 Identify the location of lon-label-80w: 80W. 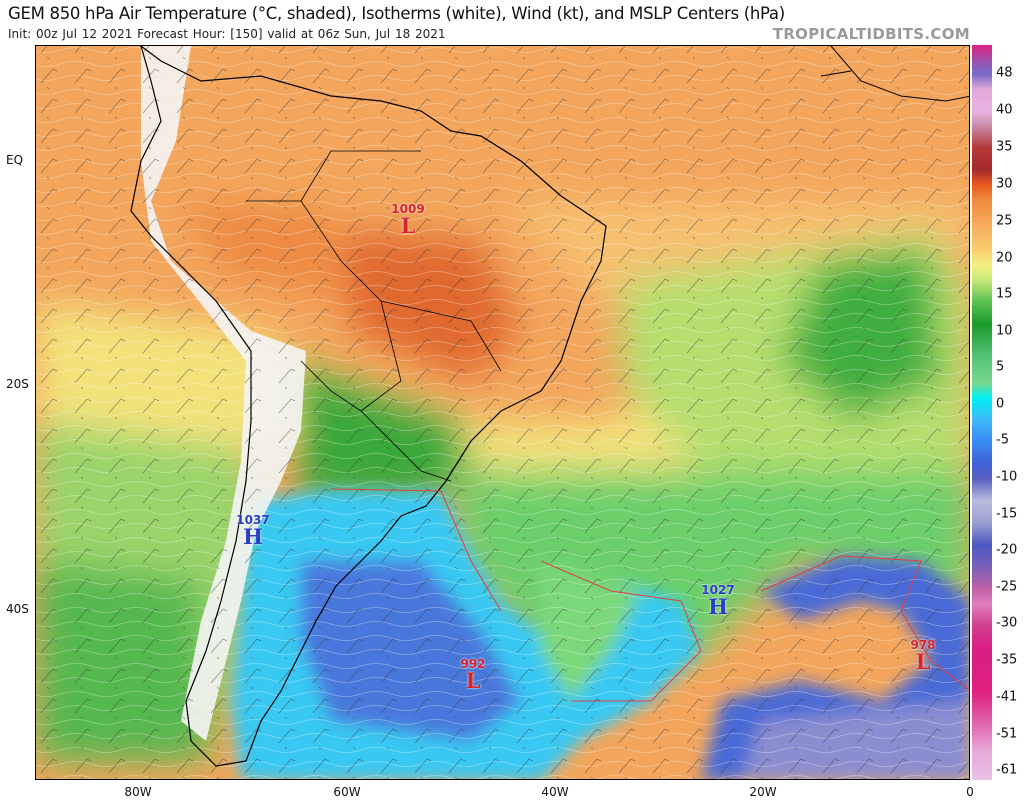
(138, 792).